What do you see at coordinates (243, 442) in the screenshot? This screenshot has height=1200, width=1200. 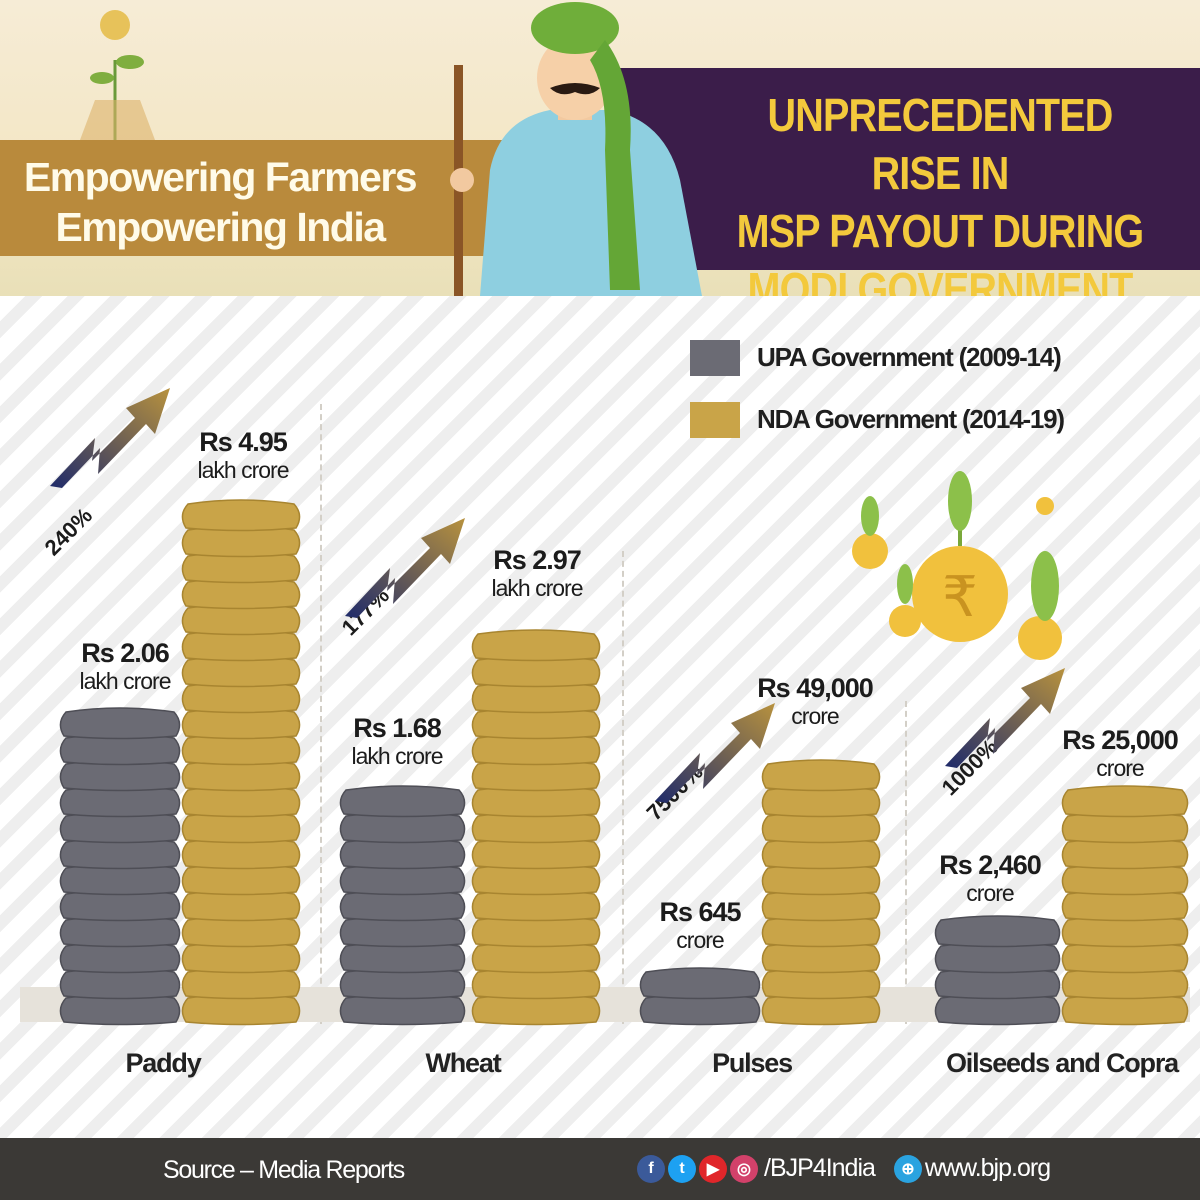 I see `nda-amount: Rs 4.95` at bounding box center [243, 442].